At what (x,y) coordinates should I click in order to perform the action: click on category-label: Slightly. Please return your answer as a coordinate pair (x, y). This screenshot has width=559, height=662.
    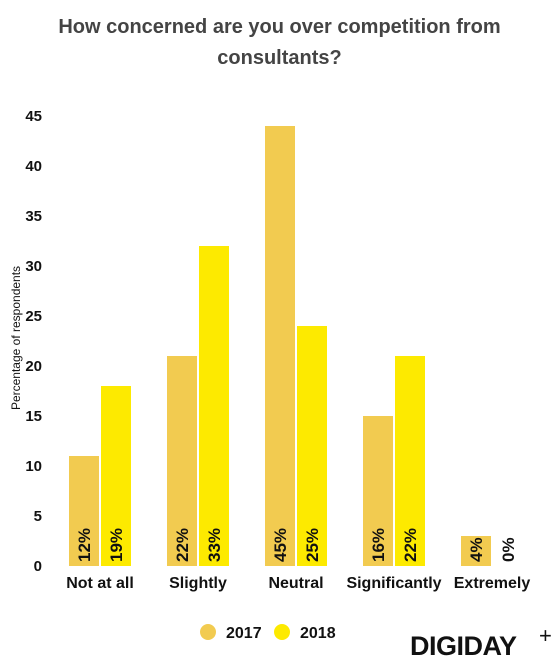
    Looking at the image, I should click on (198, 583).